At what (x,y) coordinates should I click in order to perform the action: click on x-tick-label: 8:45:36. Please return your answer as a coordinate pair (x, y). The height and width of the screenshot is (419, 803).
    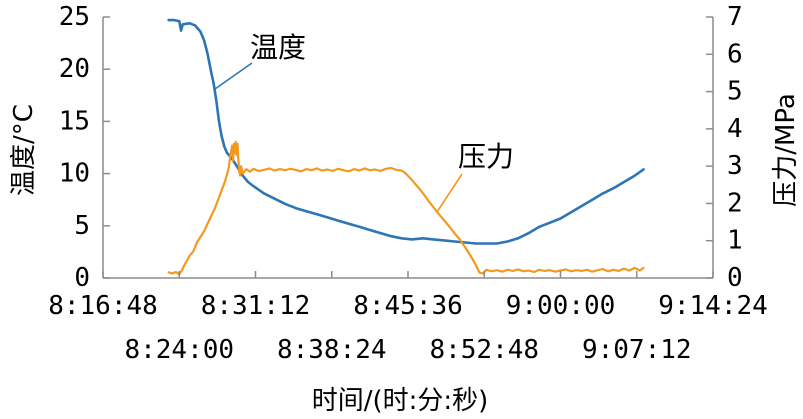
    Looking at the image, I should click on (408, 306).